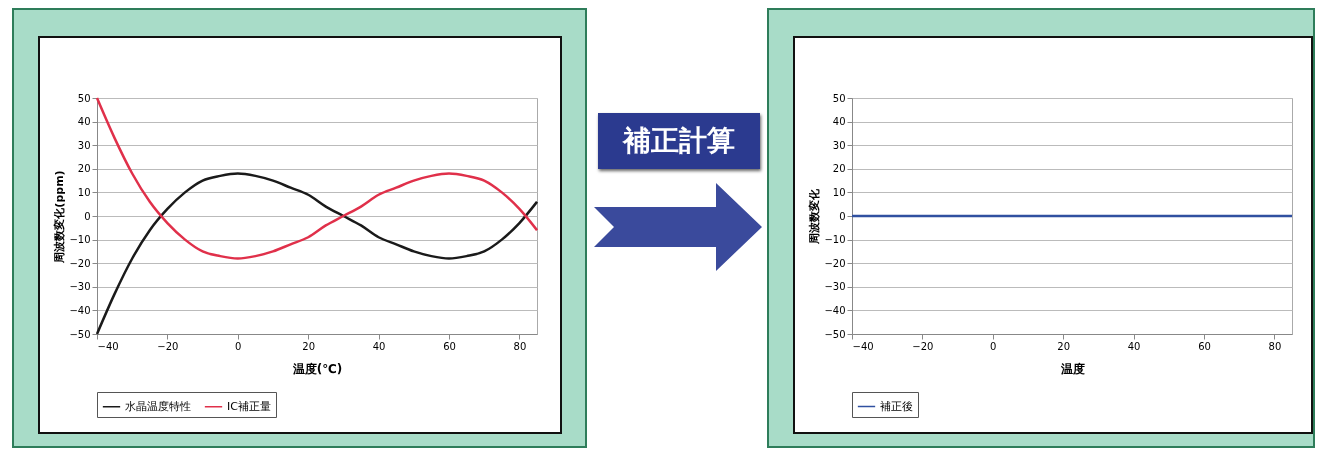 The width and height of the screenshot is (1319, 462). Describe the element at coordinates (1072, 368) in the screenshot. I see `x-axis-title: 温度` at that location.